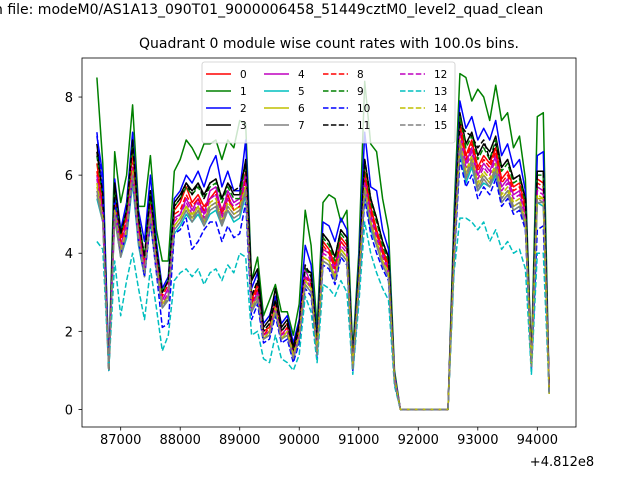  I want to click on legend-label-13: 13, so click(440, 92).